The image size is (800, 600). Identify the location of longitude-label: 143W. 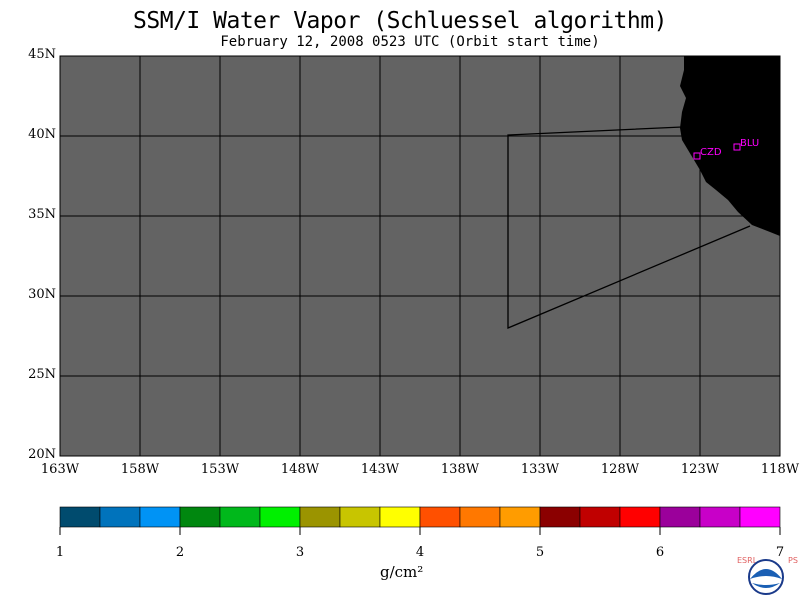
(380, 469).